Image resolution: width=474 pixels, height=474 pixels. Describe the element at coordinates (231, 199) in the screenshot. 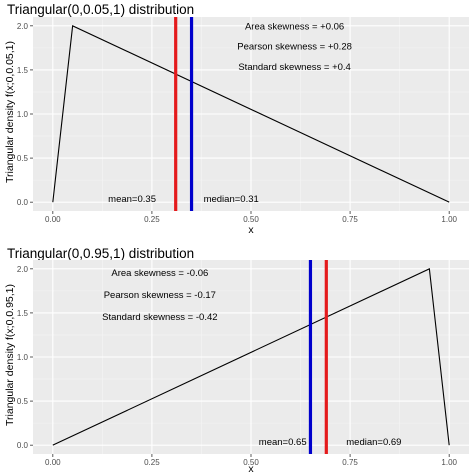

I see `annotation-label: median=0.31` at that location.